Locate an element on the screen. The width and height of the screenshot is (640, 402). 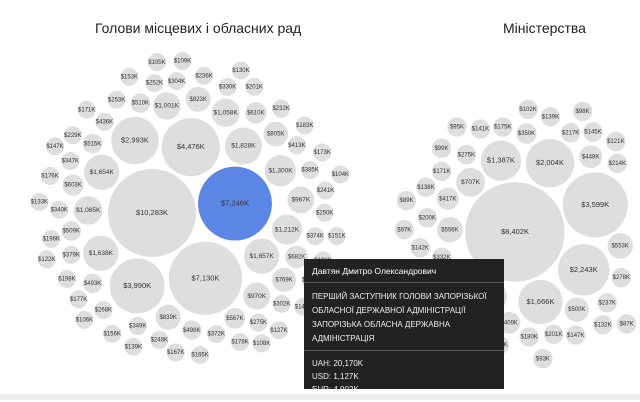
bottom-scrollbar is located at coordinates (320, 397).